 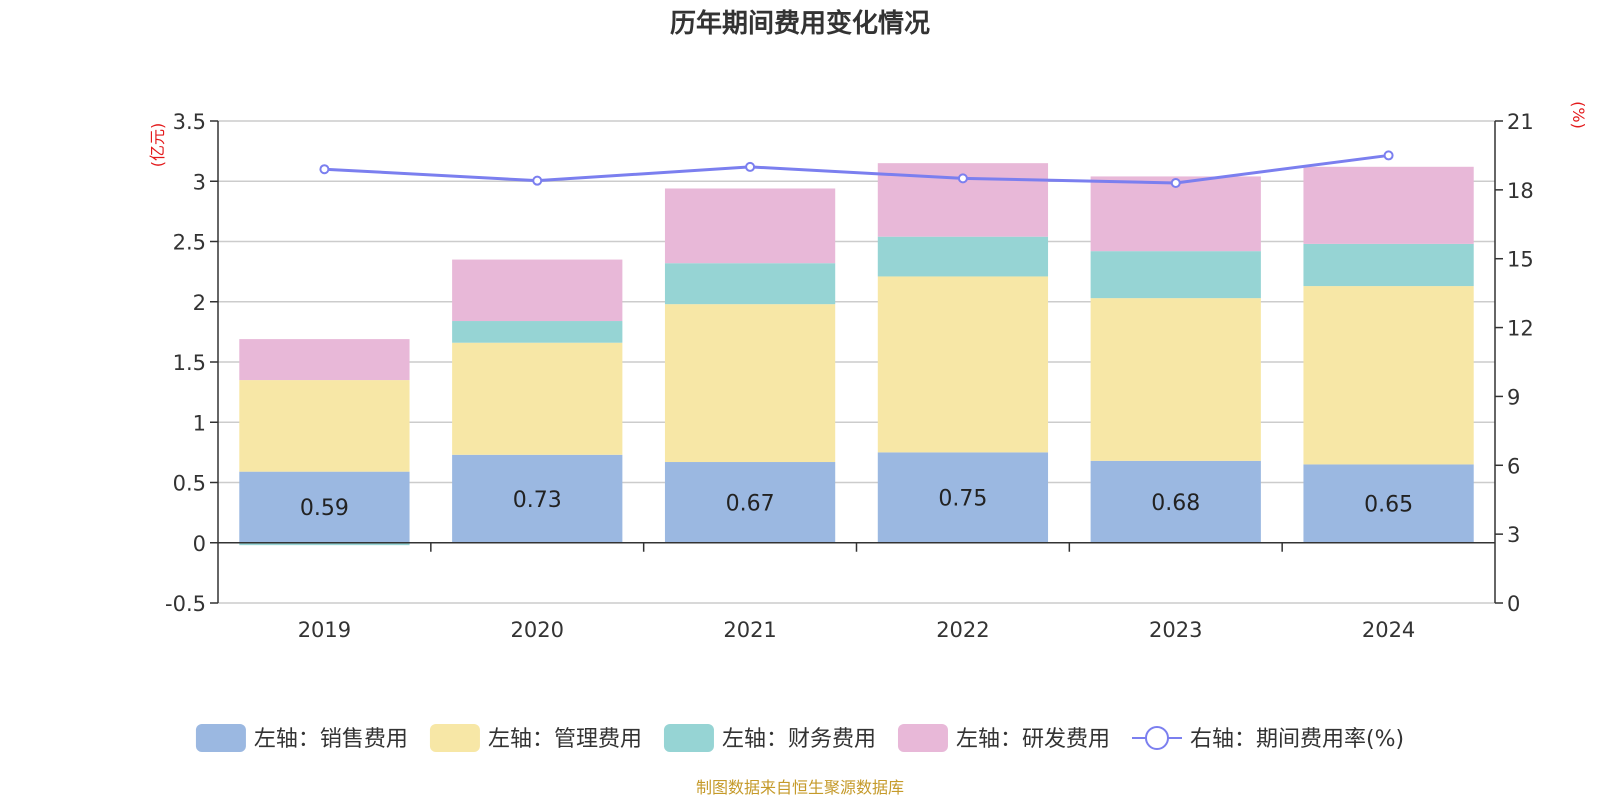 What do you see at coordinates (189, 363) in the screenshot?
I see `left-tick-label: 1.5` at bounding box center [189, 363].